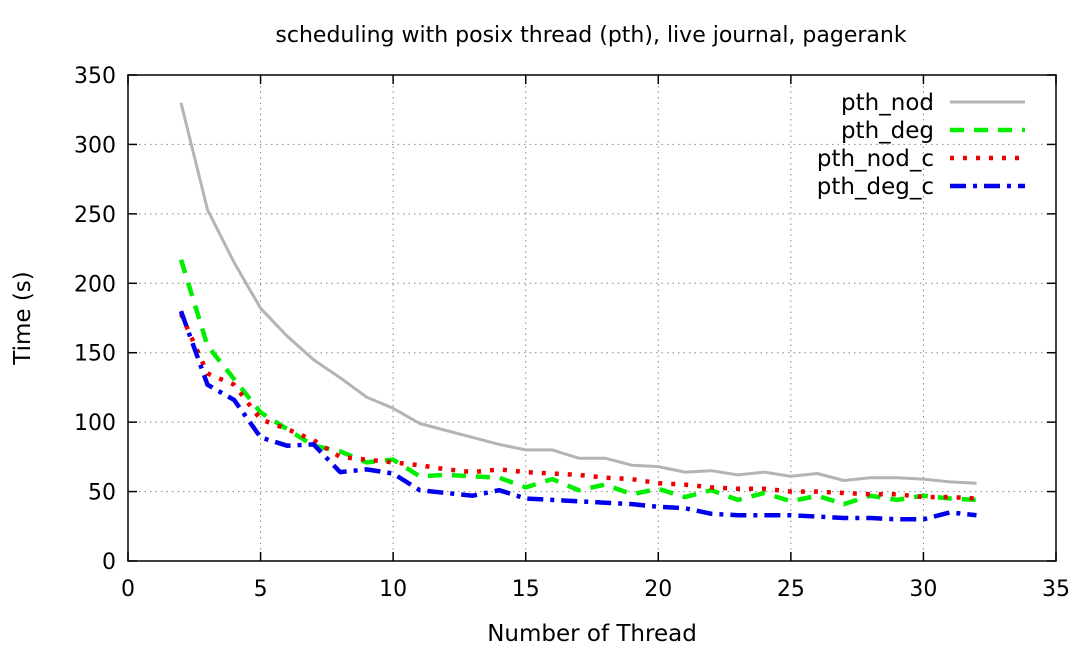 Image resolution: width=1089 pixels, height=653 pixels. What do you see at coordinates (658, 589) in the screenshot?
I see `x-tick-label: 20` at bounding box center [658, 589].